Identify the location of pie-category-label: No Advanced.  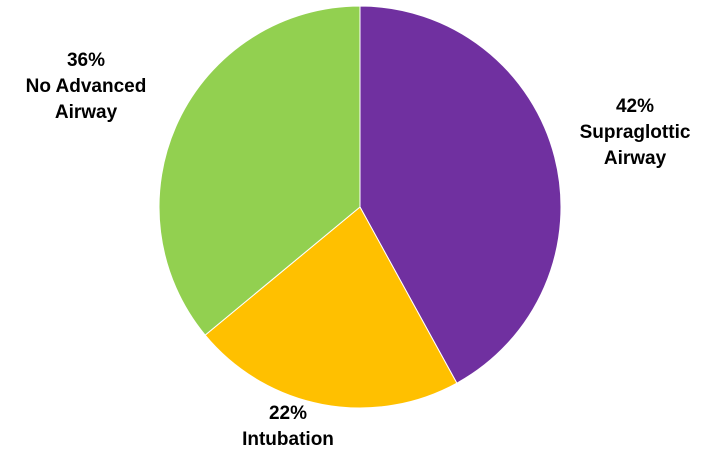
(86, 86).